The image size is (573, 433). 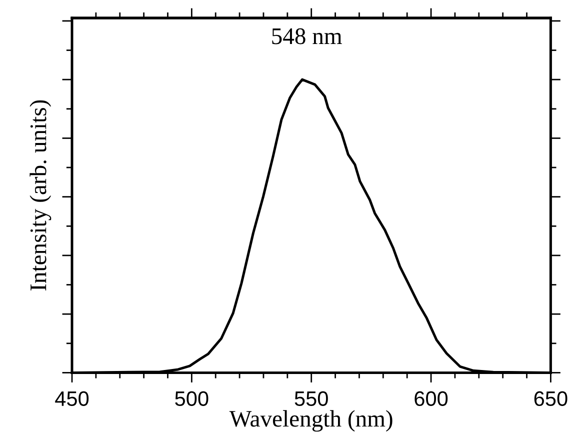 What do you see at coordinates (311, 398) in the screenshot?
I see `x-tick-label: 550` at bounding box center [311, 398].